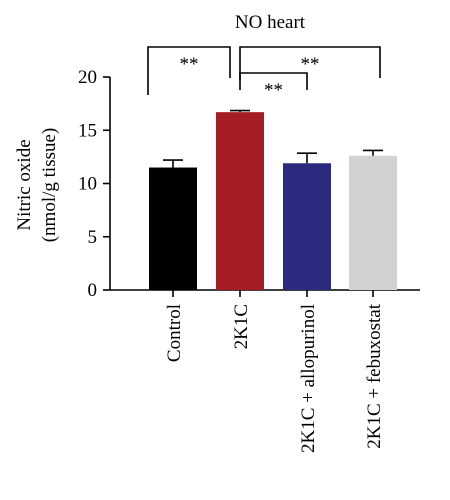 This screenshot has height=500, width=450. I want to click on x-tick-label: 2K1C, so click(241, 326).